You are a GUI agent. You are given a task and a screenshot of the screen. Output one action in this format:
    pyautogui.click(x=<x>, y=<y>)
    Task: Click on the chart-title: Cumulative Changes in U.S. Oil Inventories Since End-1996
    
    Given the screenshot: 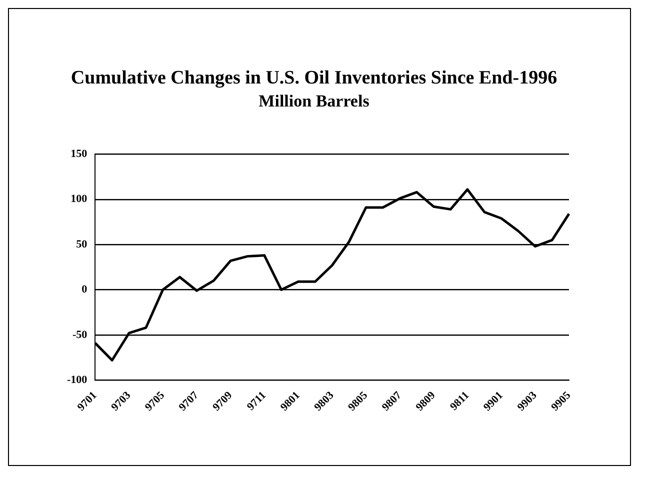 What is the action you would take?
    pyautogui.click(x=314, y=77)
    